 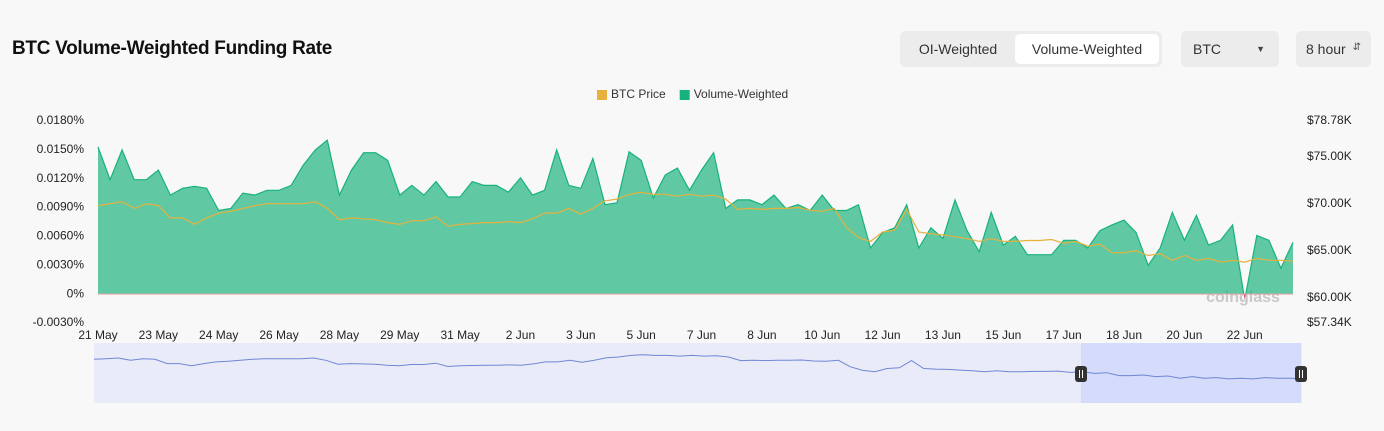 What do you see at coordinates (97, 335) in the screenshot?
I see `x-tick-label: 21 May` at bounding box center [97, 335].